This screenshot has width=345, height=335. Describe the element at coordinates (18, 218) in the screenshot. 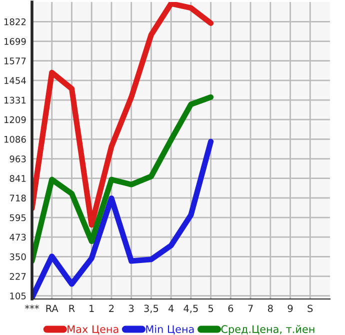

I see `y-tick-label: 595` at that location.